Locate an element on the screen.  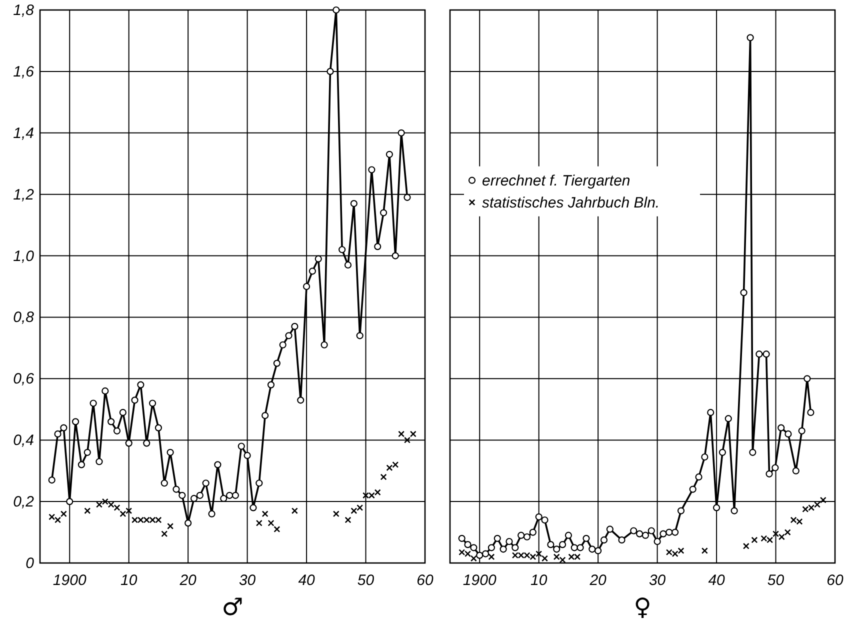
y-tick-label: 0,6 is located at coordinates (24, 379).